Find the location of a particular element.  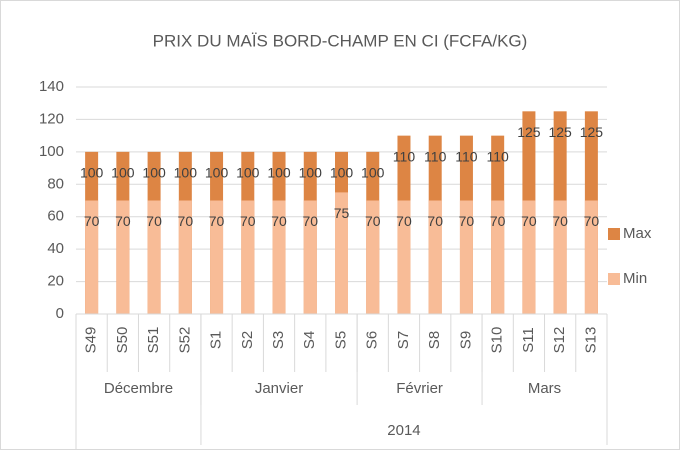

x-tick-label: S50 is located at coordinates (122, 340).